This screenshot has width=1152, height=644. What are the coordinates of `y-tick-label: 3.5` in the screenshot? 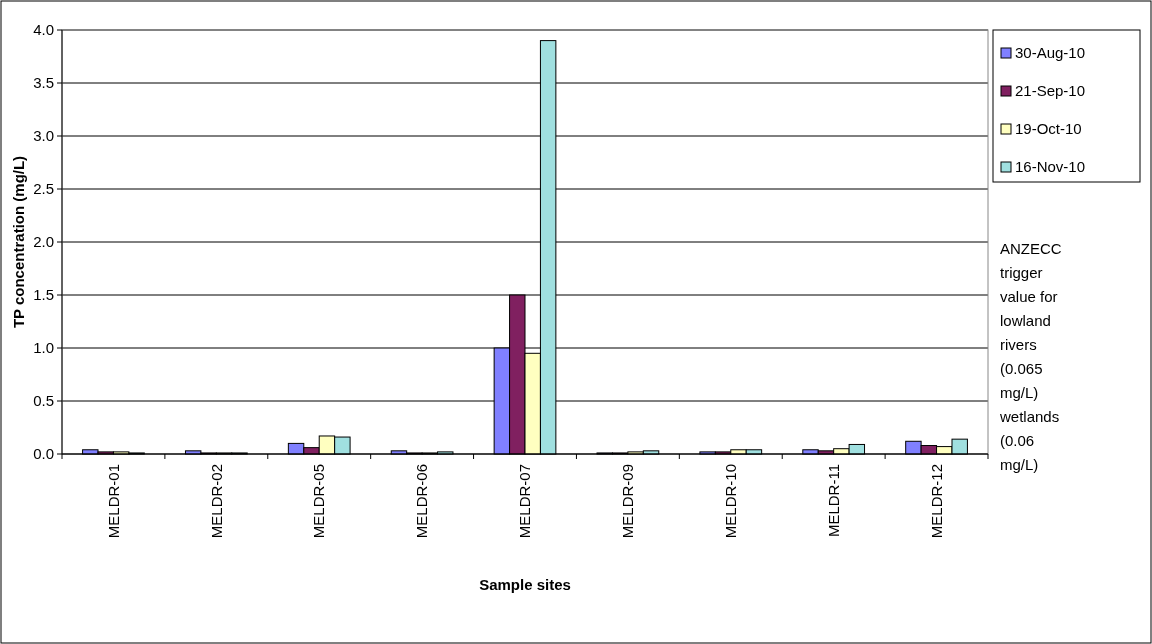 It's located at (43, 83).